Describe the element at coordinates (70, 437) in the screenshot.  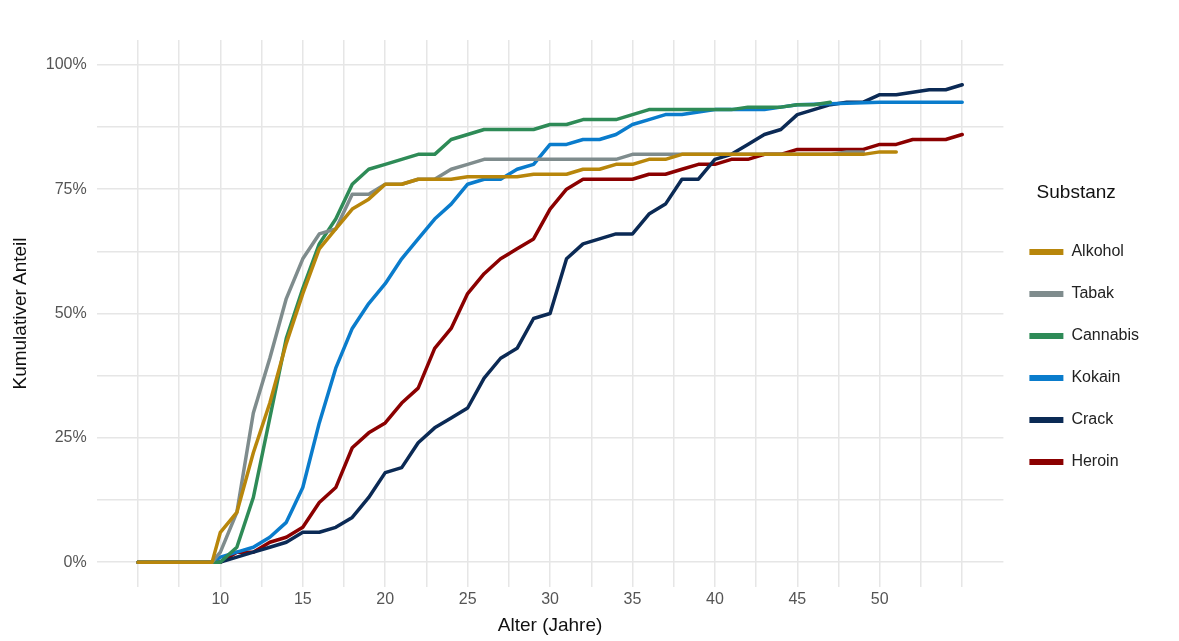
I see `y-tick-label: 25%` at that location.